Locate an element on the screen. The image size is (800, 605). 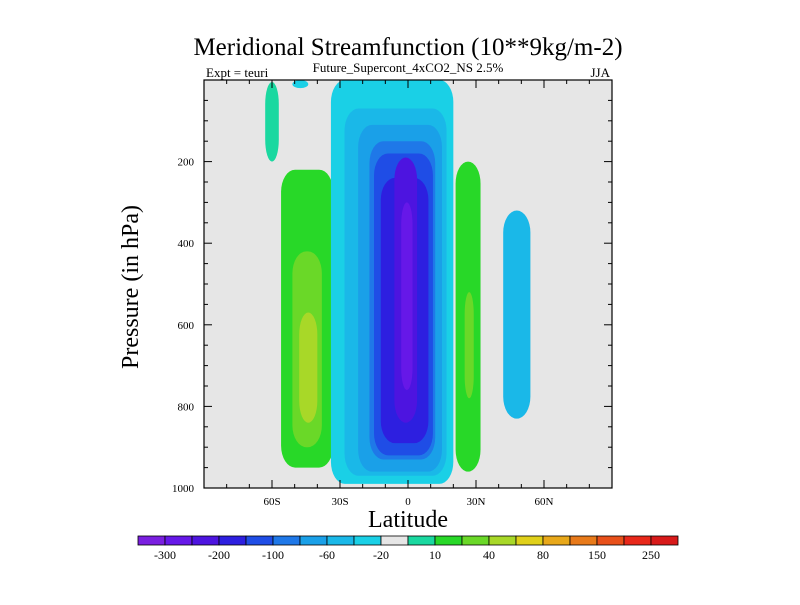
chart-subtitle: Future_Supercont_4xCO2_NS 2.5% is located at coordinates (408, 67).